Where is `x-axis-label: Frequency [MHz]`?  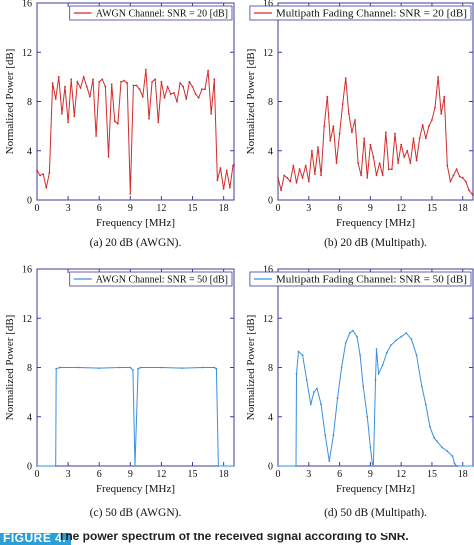 x-axis-label: Frequency [MHz] is located at coordinates (135, 223).